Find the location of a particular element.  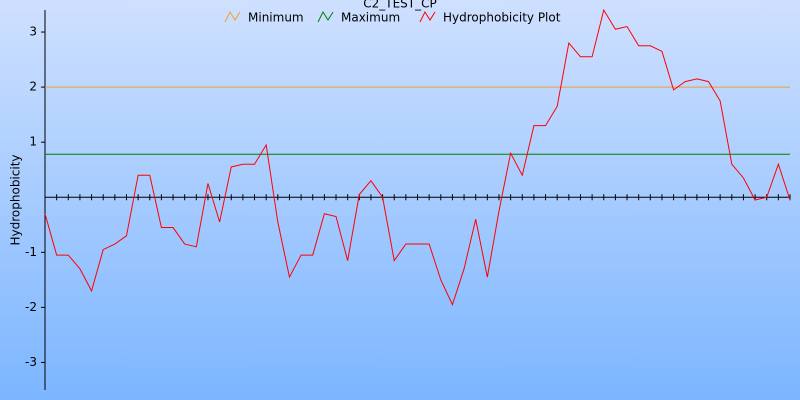

y-tick-label: 1 is located at coordinates (33, 142).